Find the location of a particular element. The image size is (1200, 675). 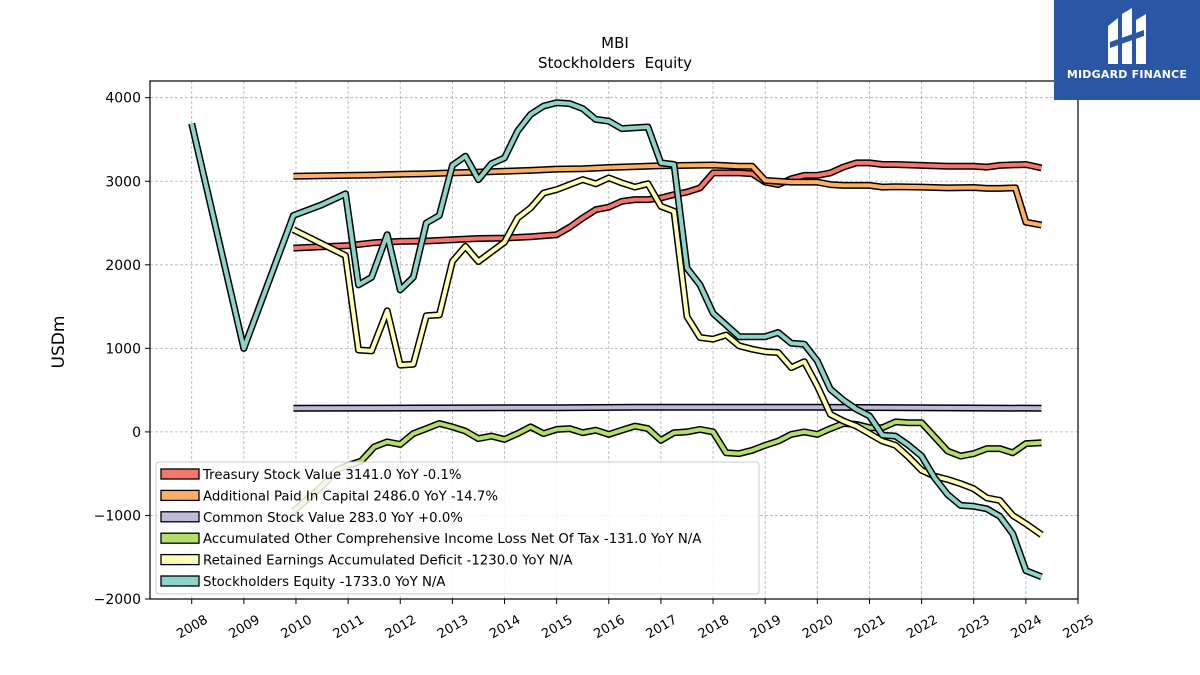

x-tick-label: 2019 is located at coordinates (766, 628).